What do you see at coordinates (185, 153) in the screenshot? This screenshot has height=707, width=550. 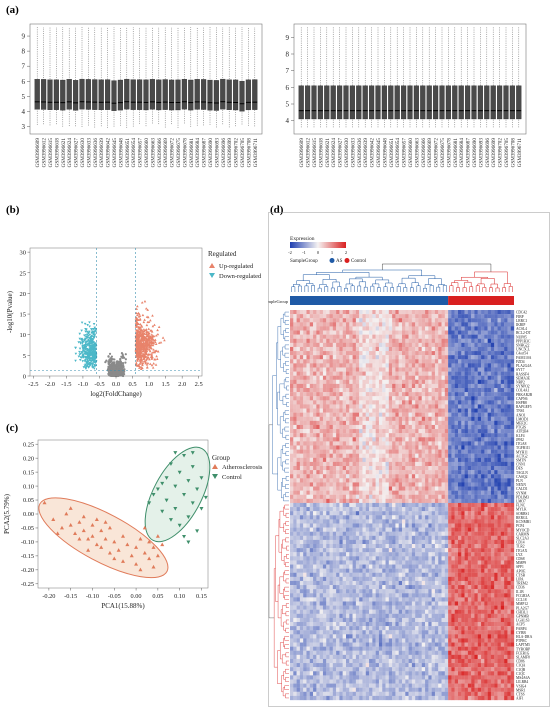 I see `sample-label: GSM3996678` at bounding box center [185, 153].